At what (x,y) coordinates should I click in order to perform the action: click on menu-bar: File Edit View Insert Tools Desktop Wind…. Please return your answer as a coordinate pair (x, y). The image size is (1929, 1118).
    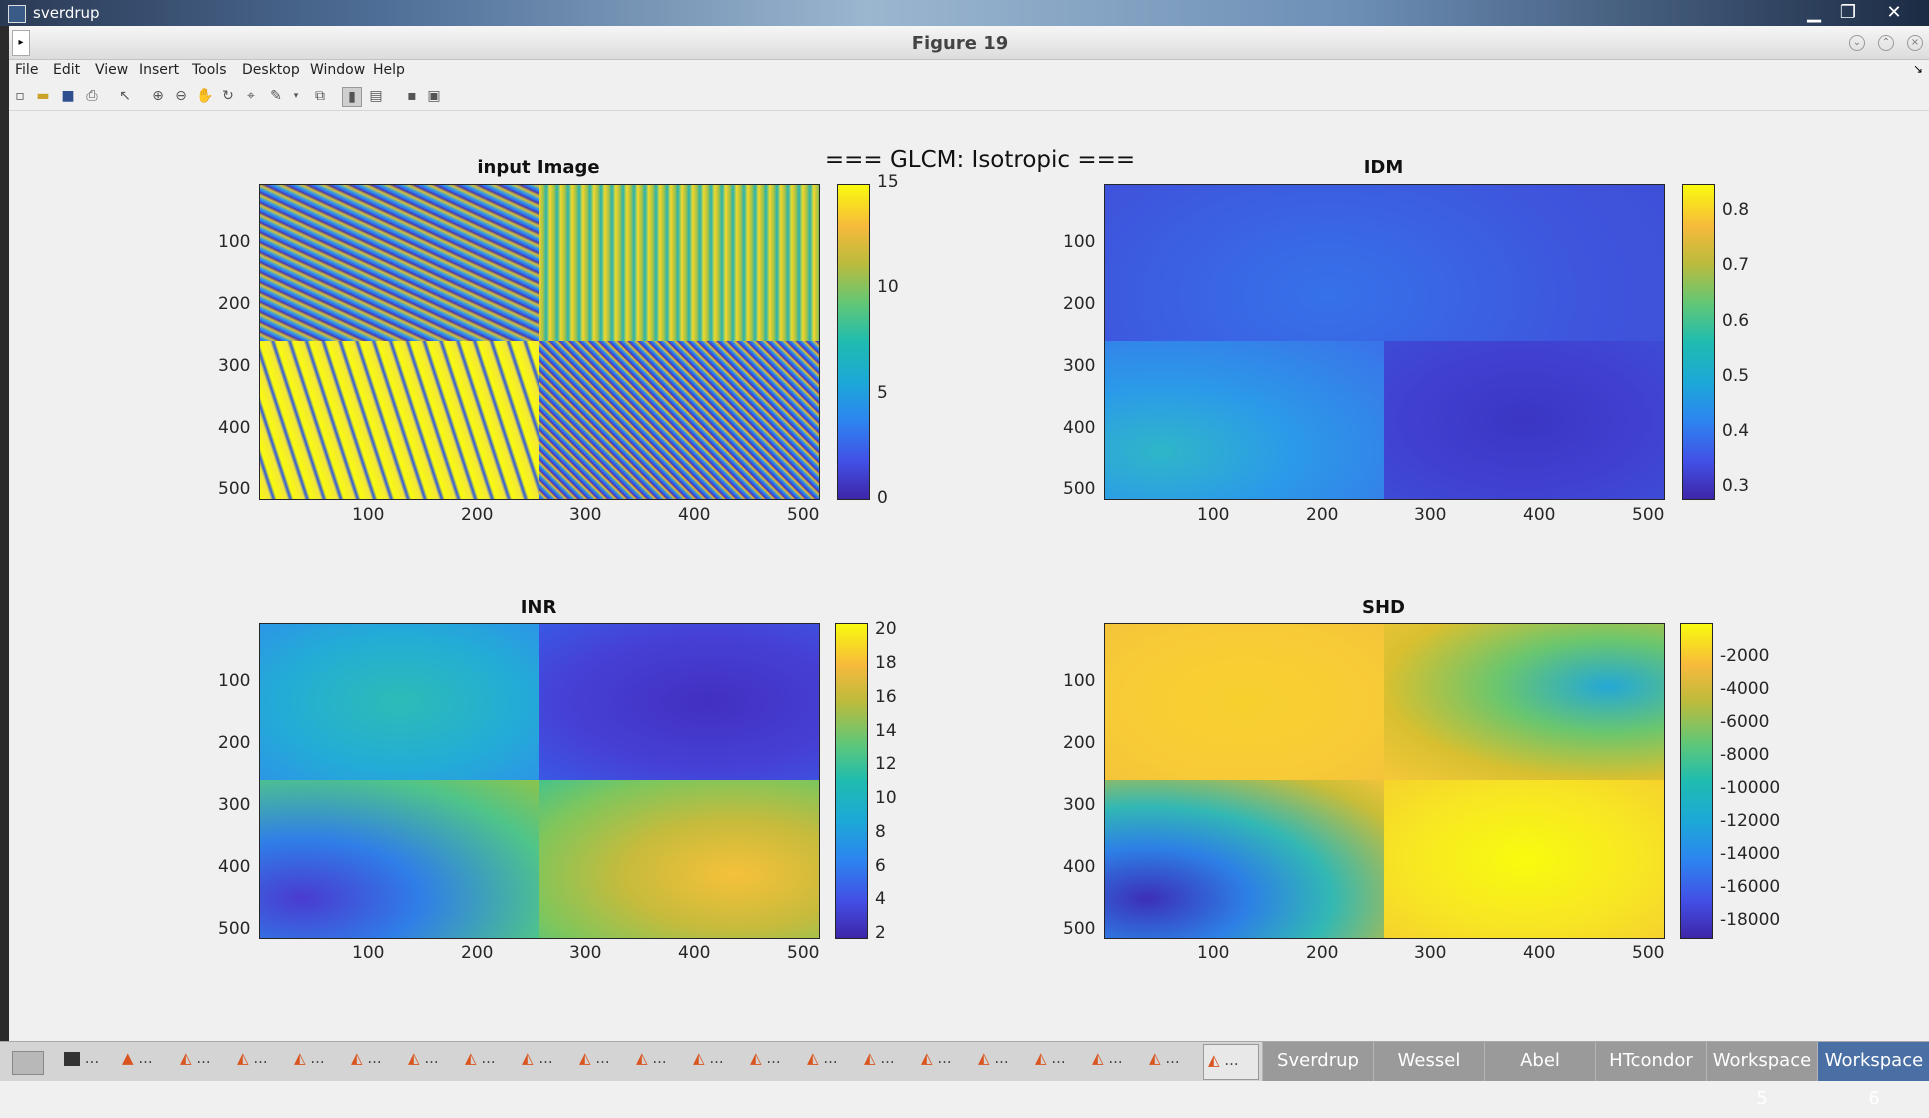
    Looking at the image, I should click on (969, 71).